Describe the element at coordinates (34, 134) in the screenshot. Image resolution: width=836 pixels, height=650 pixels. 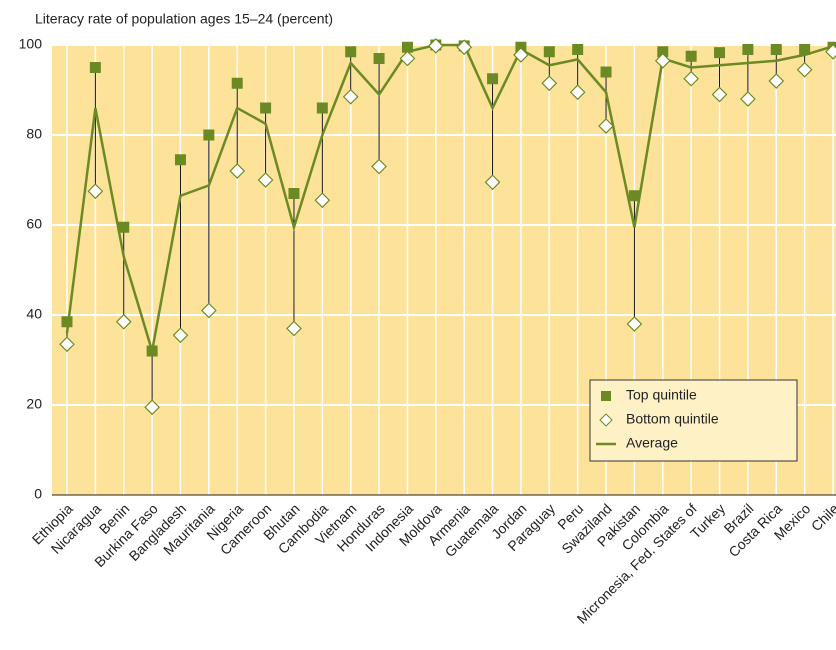
I see `y-tick-label: 80` at that location.